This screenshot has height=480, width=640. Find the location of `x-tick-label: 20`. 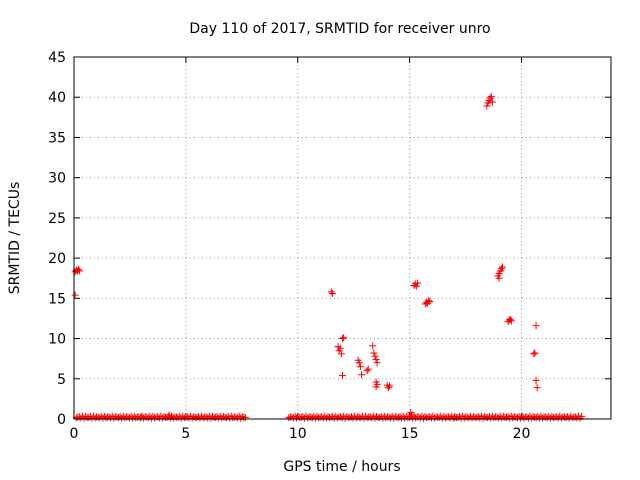

x-tick-label: 20 is located at coordinates (522, 434).